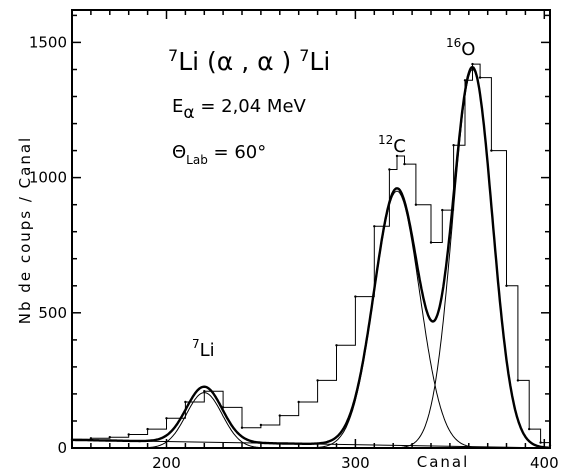 The width and height of the screenshot is (561, 475). Describe the element at coordinates (245, 61) in the screenshot. I see `reaction-comma: ,` at that location.